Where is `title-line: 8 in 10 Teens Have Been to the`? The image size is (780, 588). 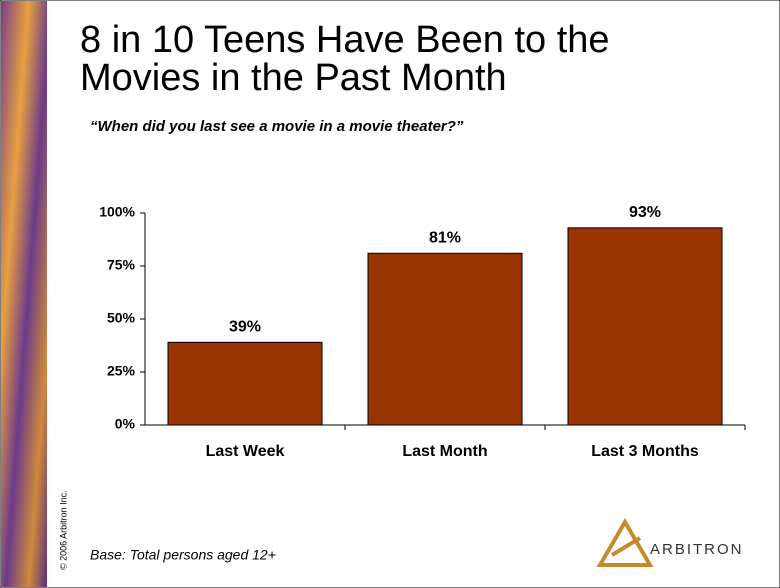 title-line: 8 in 10 Teens Have Been to the is located at coordinates (345, 40).